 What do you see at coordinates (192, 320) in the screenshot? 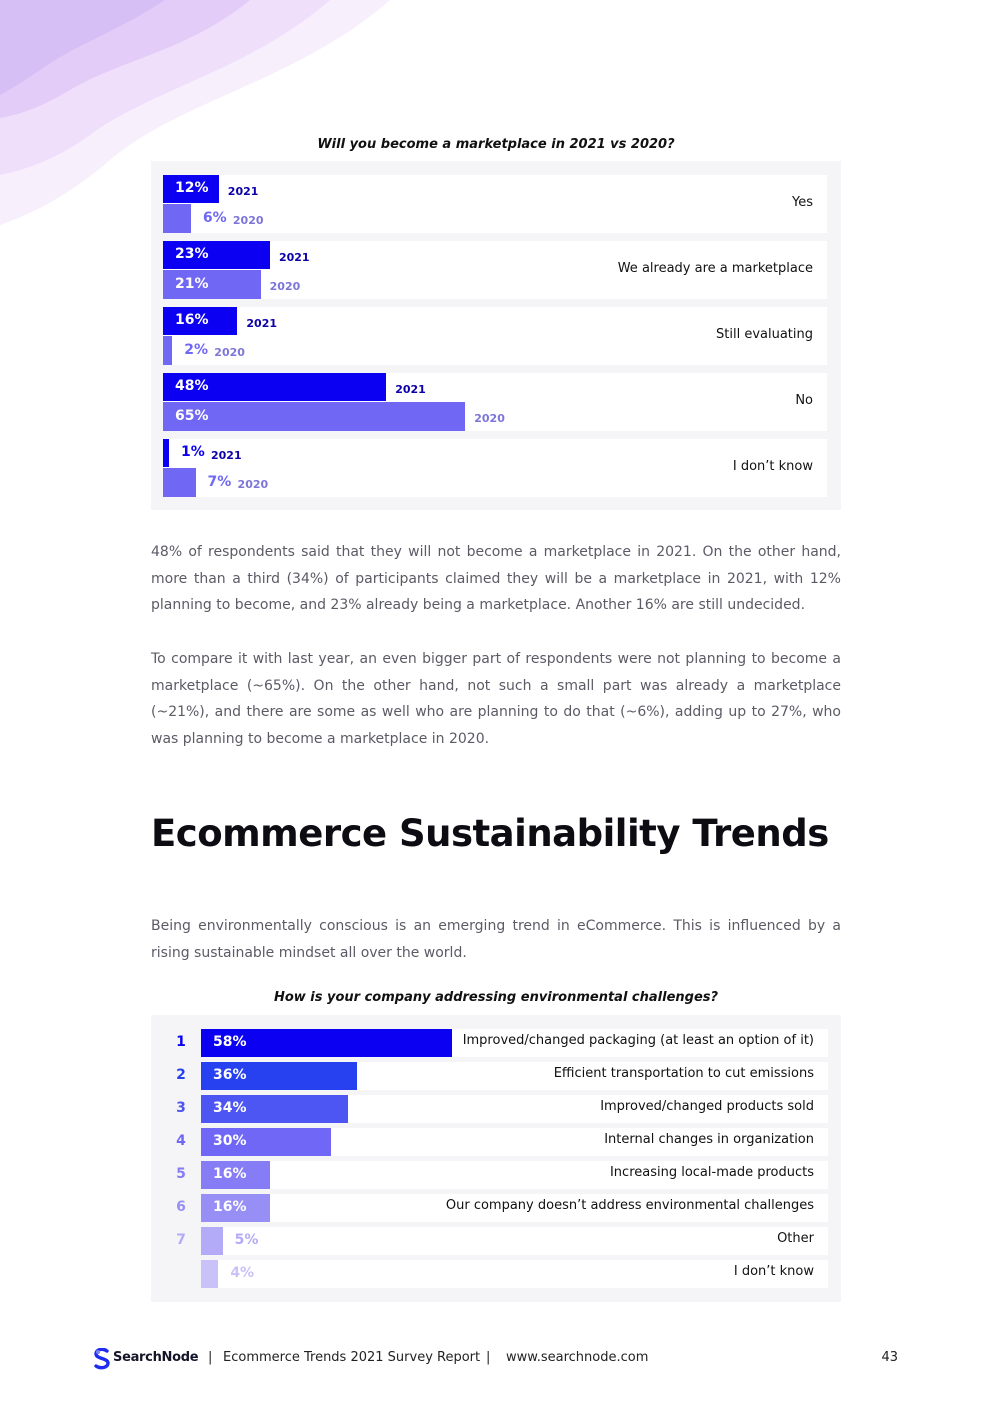
I see `chart1-value-label: 16%` at bounding box center [192, 320].